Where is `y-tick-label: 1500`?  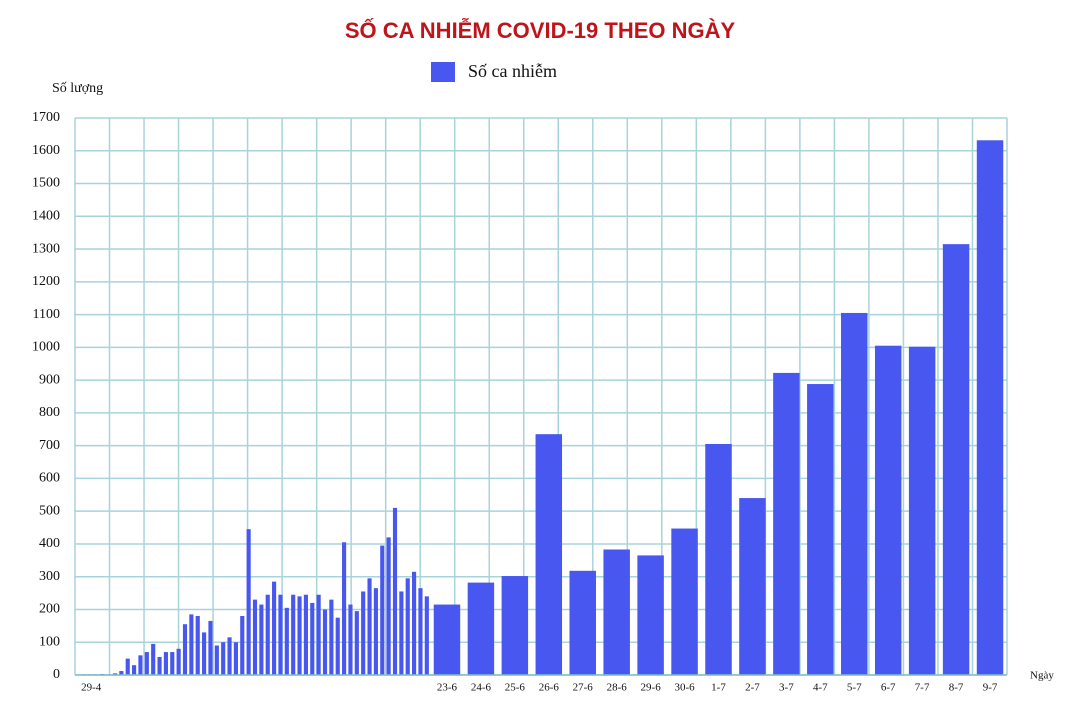 y-tick-label: 1500 is located at coordinates (46, 183).